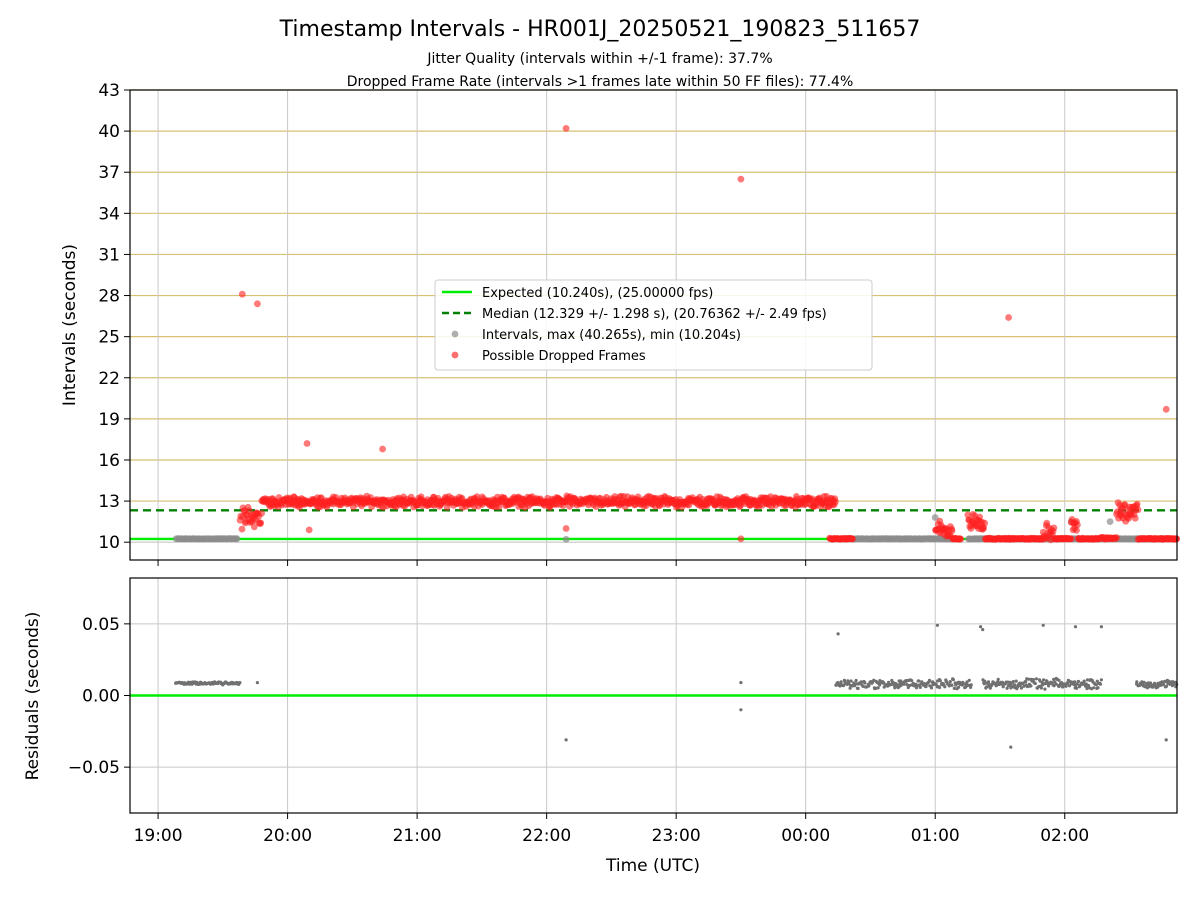 The image size is (1200, 900). I want to click on residuals-x-ticks: 19:00 20:00 21:00 22:00 23:00 00:00 01:00 02:00, so click(611, 829).